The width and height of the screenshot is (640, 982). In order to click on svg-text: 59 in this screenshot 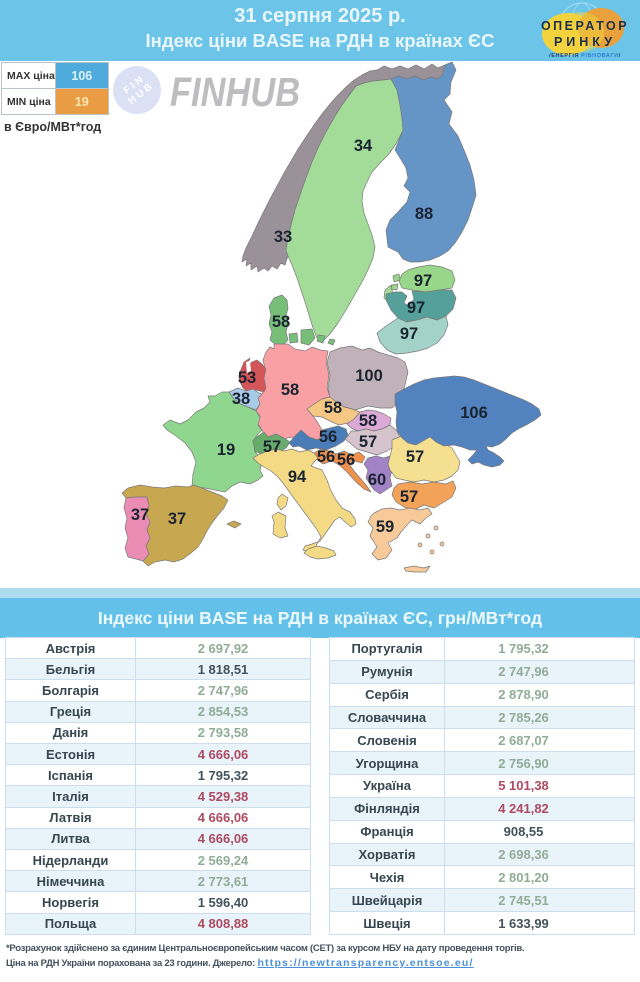, I will do `click(385, 527)`.